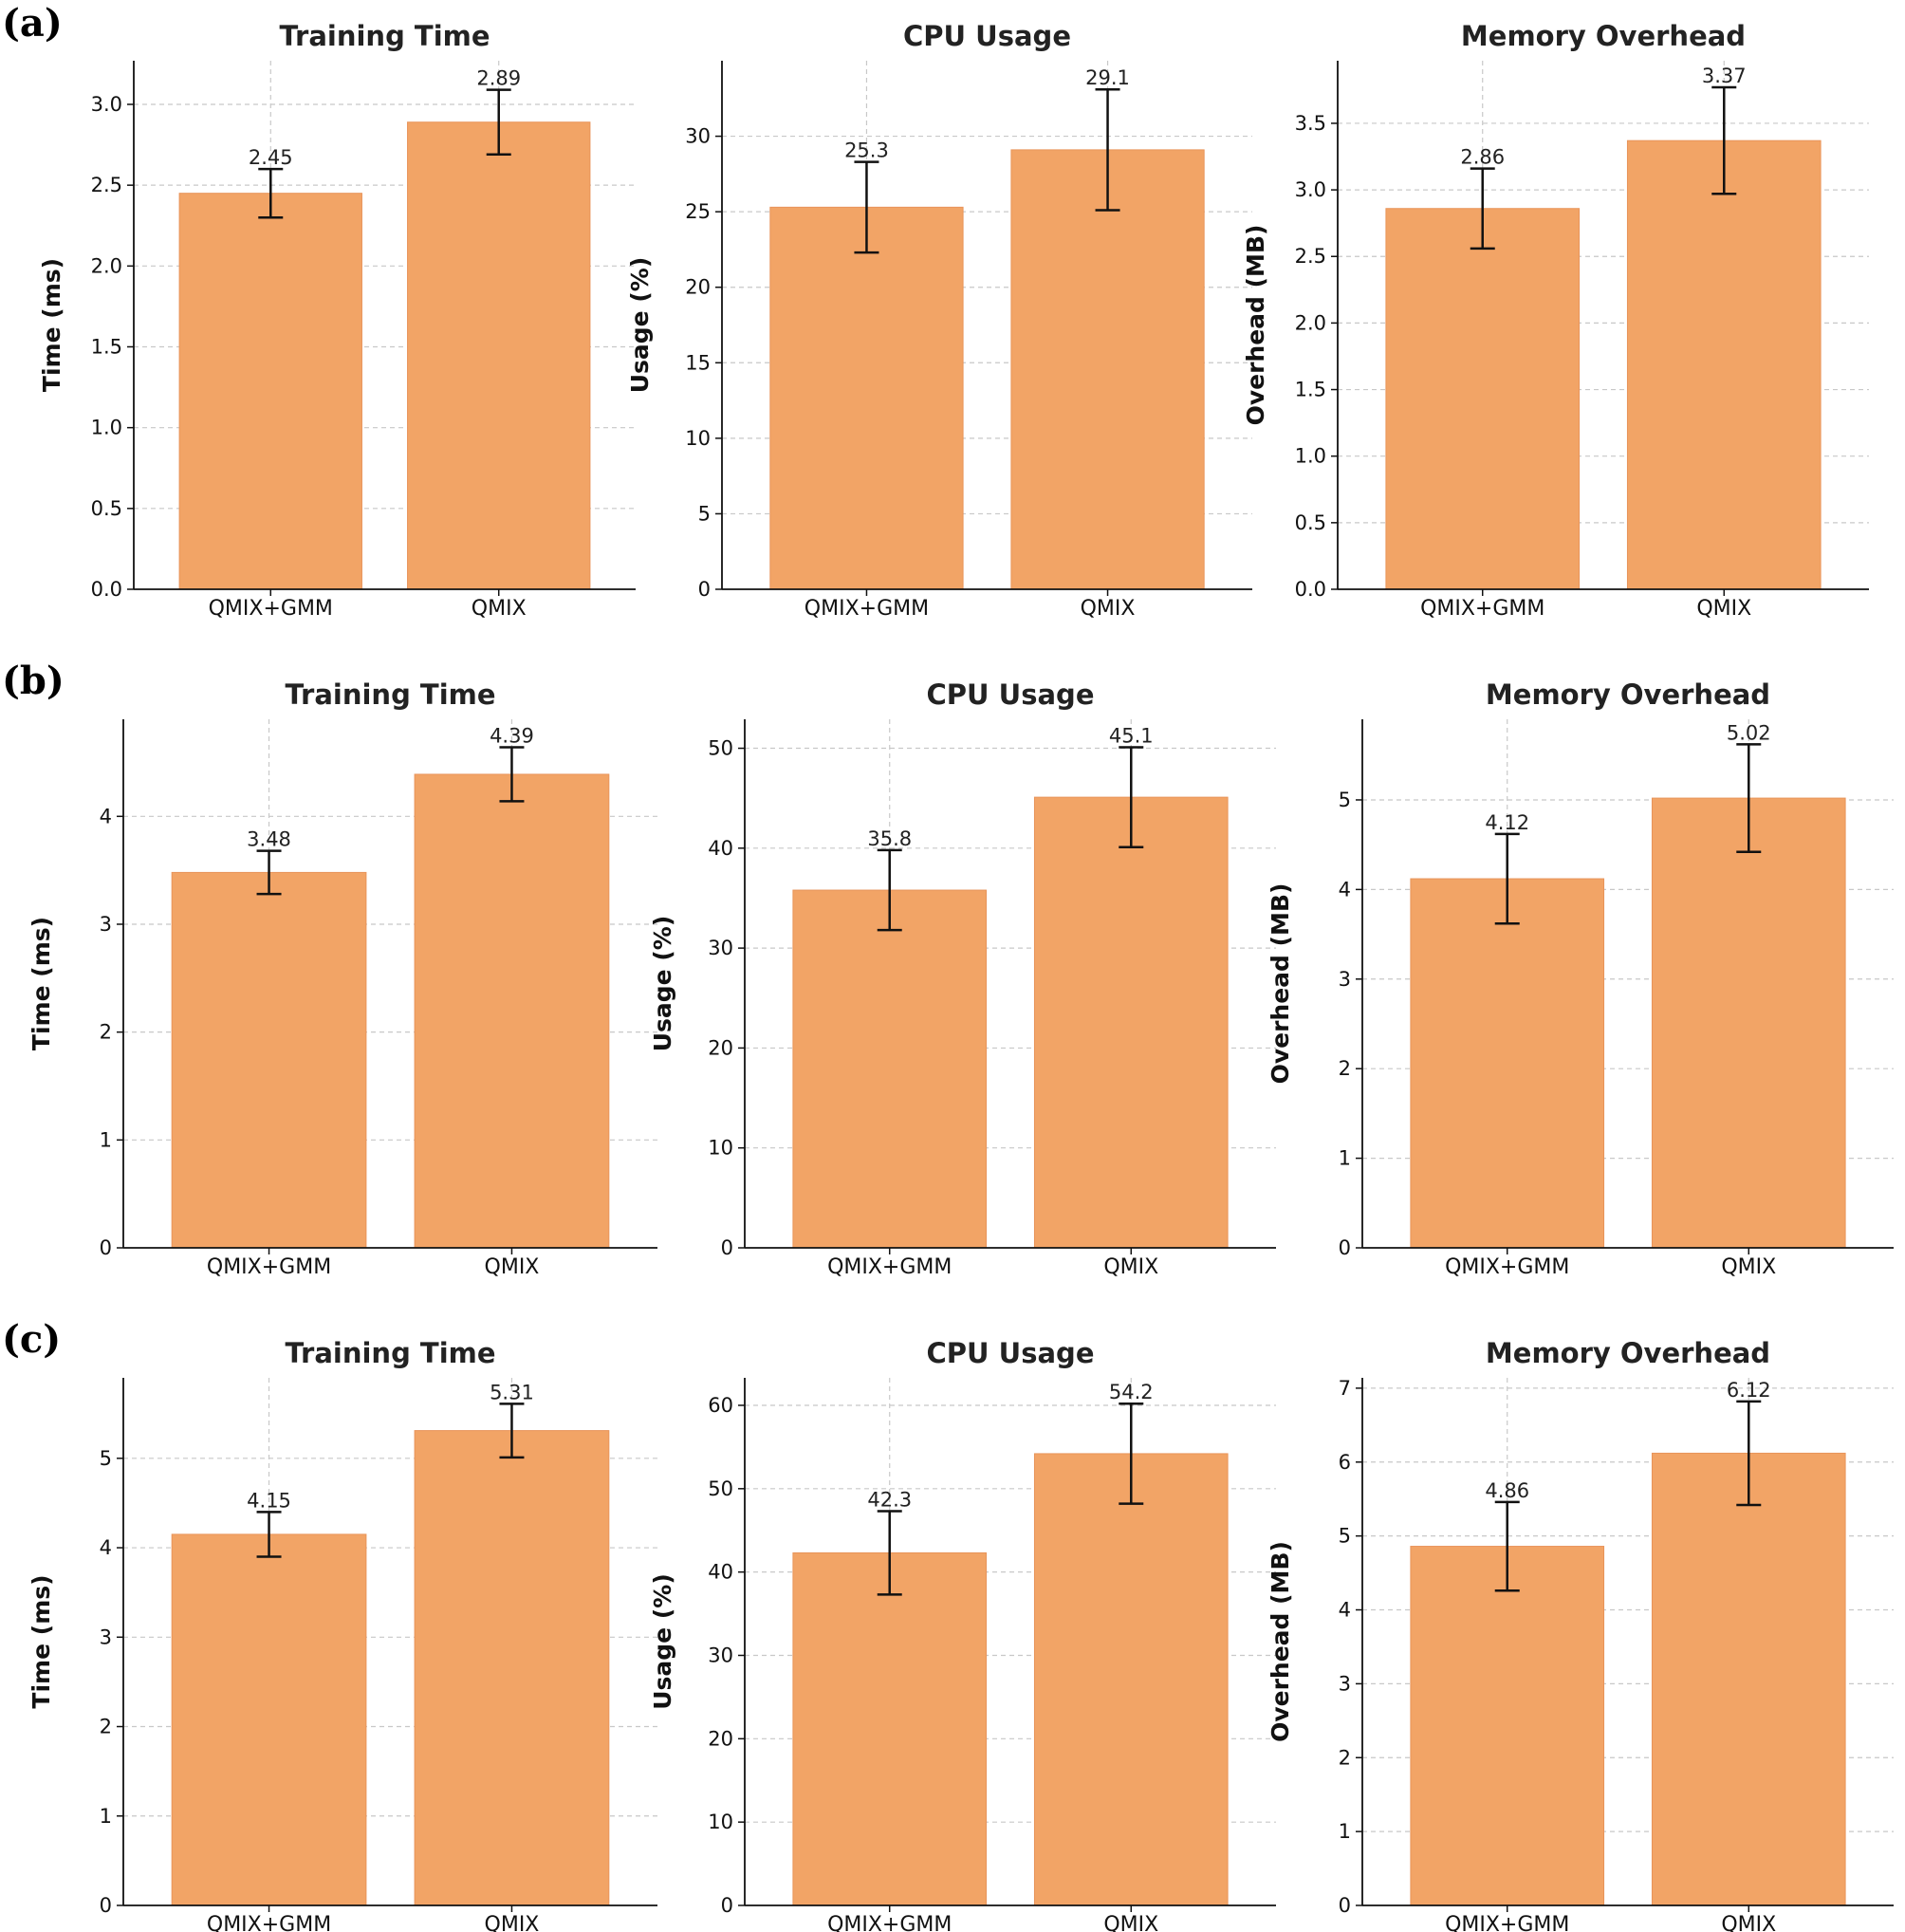 The width and height of the screenshot is (1905, 1932). What do you see at coordinates (890, 1500) in the screenshot?
I see `data-label: 42.3` at bounding box center [890, 1500].